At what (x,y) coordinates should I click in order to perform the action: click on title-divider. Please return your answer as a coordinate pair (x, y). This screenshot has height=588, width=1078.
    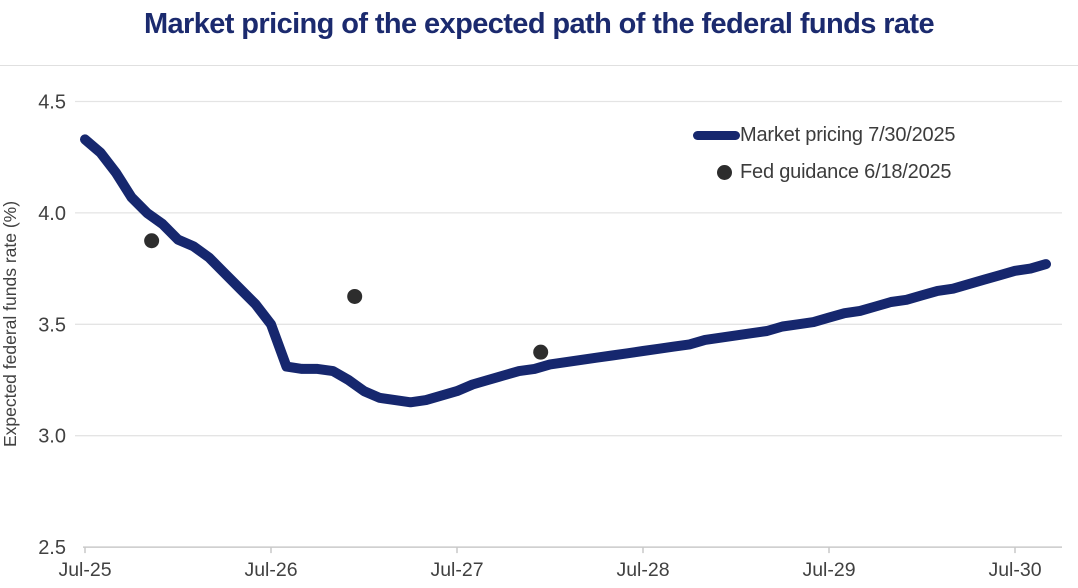
    Looking at the image, I should click on (539, 65).